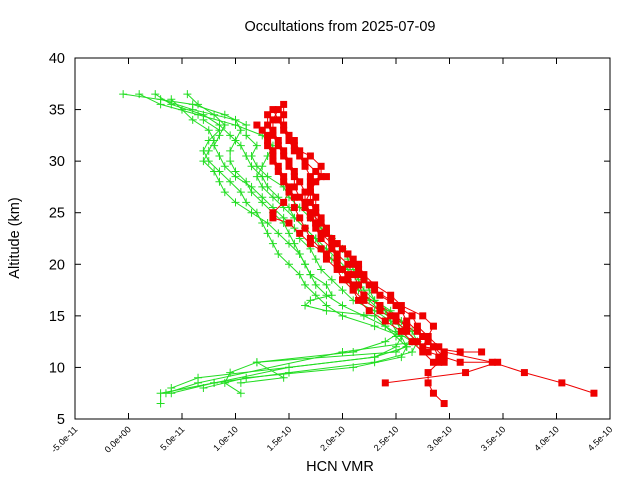  I want to click on x-tick-label: -5.0e-11, so click(64, 439).